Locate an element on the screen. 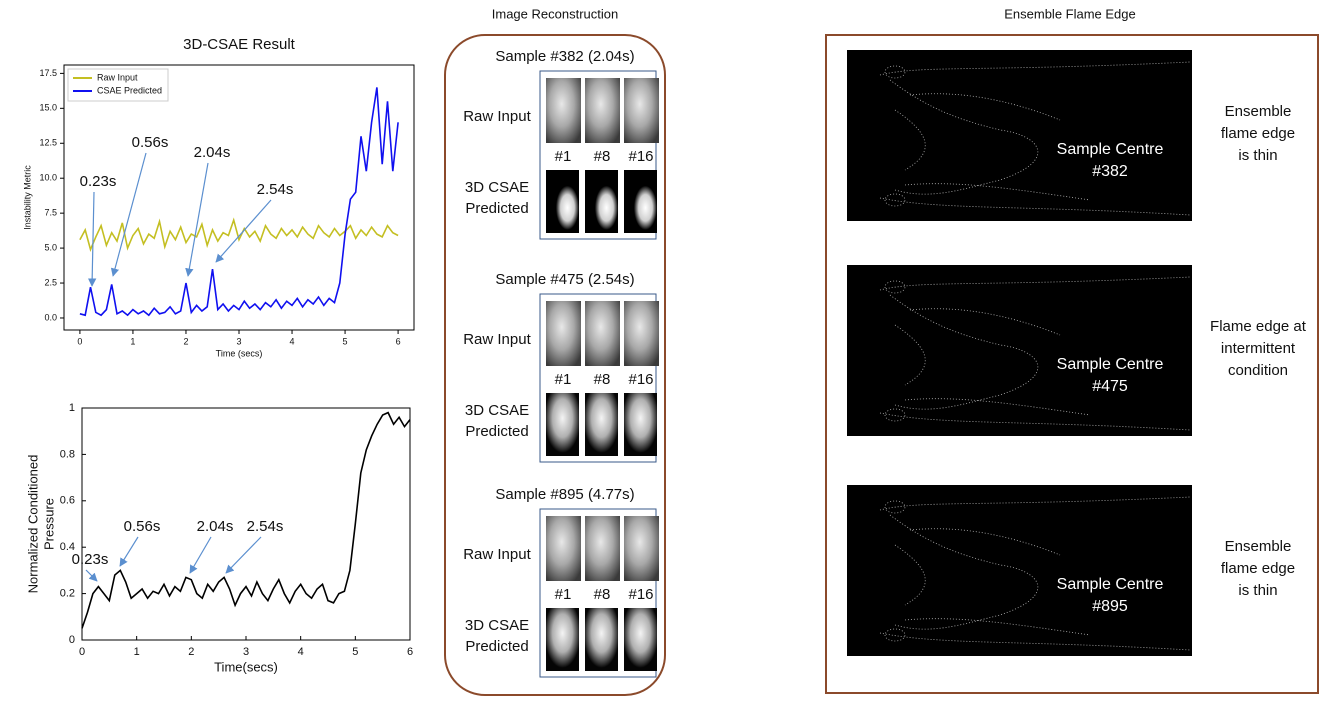  sample-centre-label: #475 is located at coordinates (1110, 386).